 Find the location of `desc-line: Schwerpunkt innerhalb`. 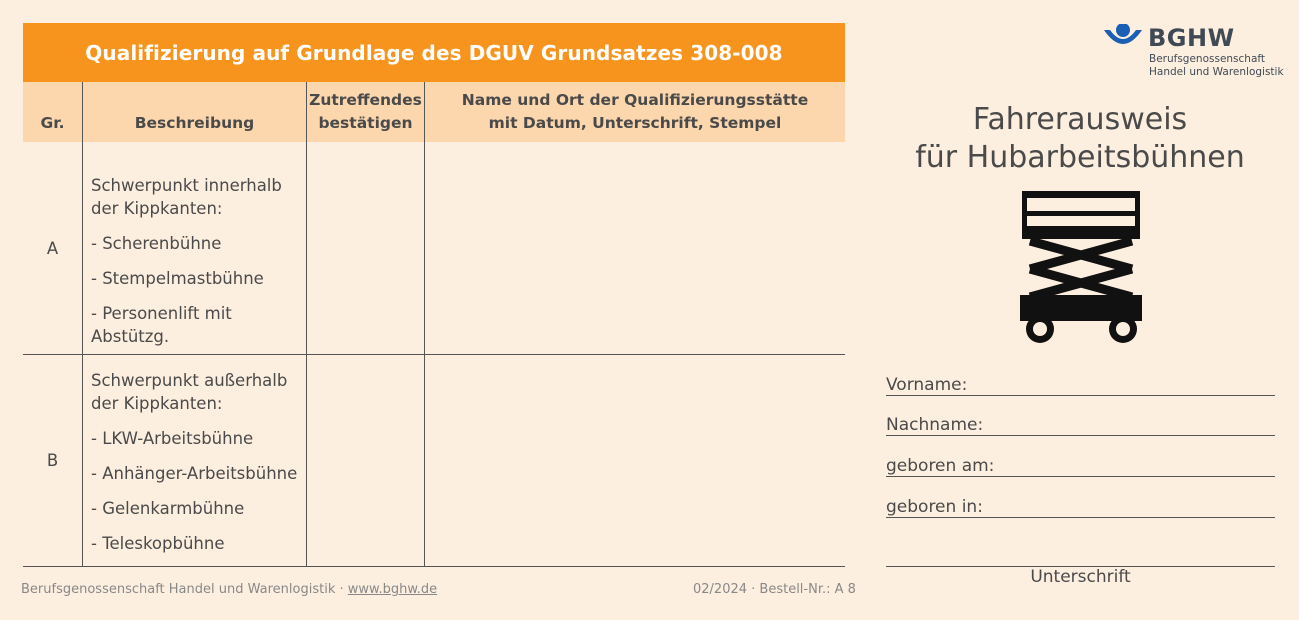

desc-line: Schwerpunkt innerhalb is located at coordinates (186, 185).